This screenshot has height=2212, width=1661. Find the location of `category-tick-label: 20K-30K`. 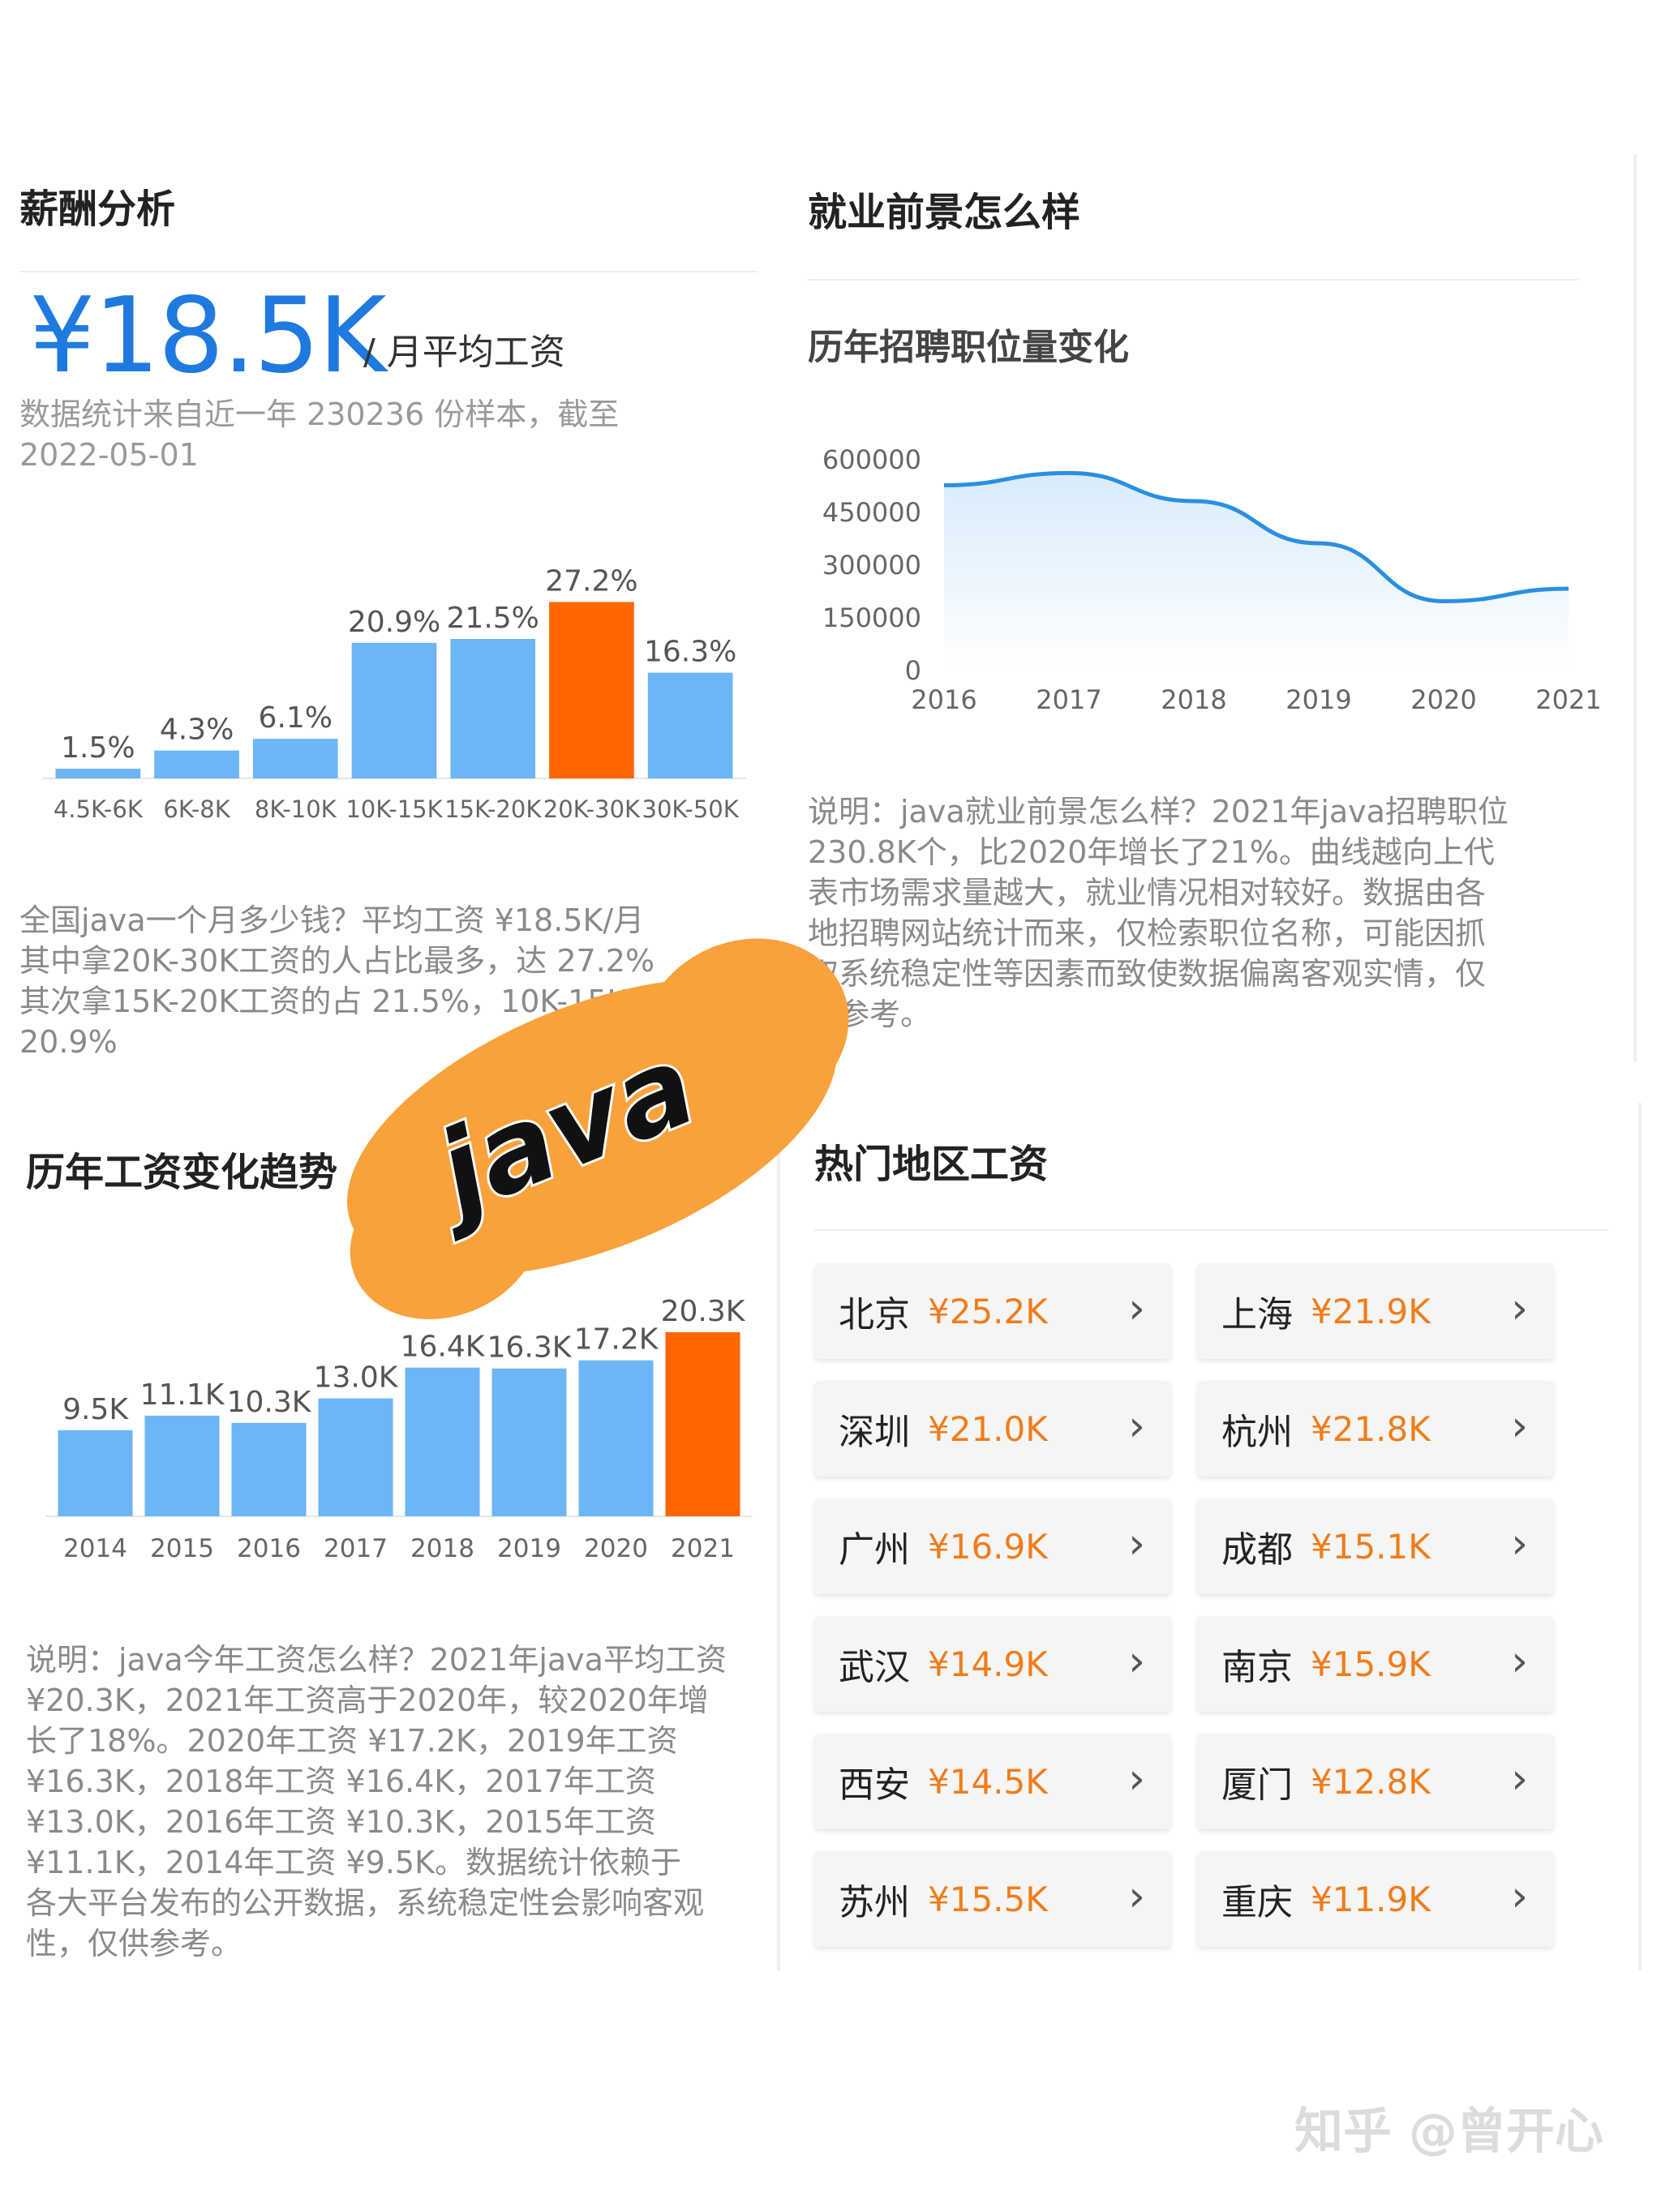

category-tick-label: 20K-30K is located at coordinates (592, 809).